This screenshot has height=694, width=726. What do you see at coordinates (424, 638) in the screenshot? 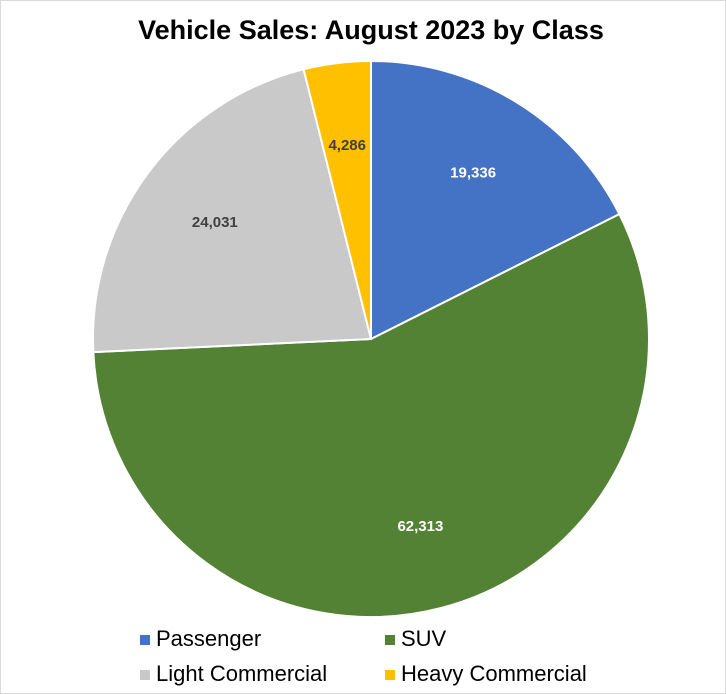
I see `legend-label: SUV` at bounding box center [424, 638].